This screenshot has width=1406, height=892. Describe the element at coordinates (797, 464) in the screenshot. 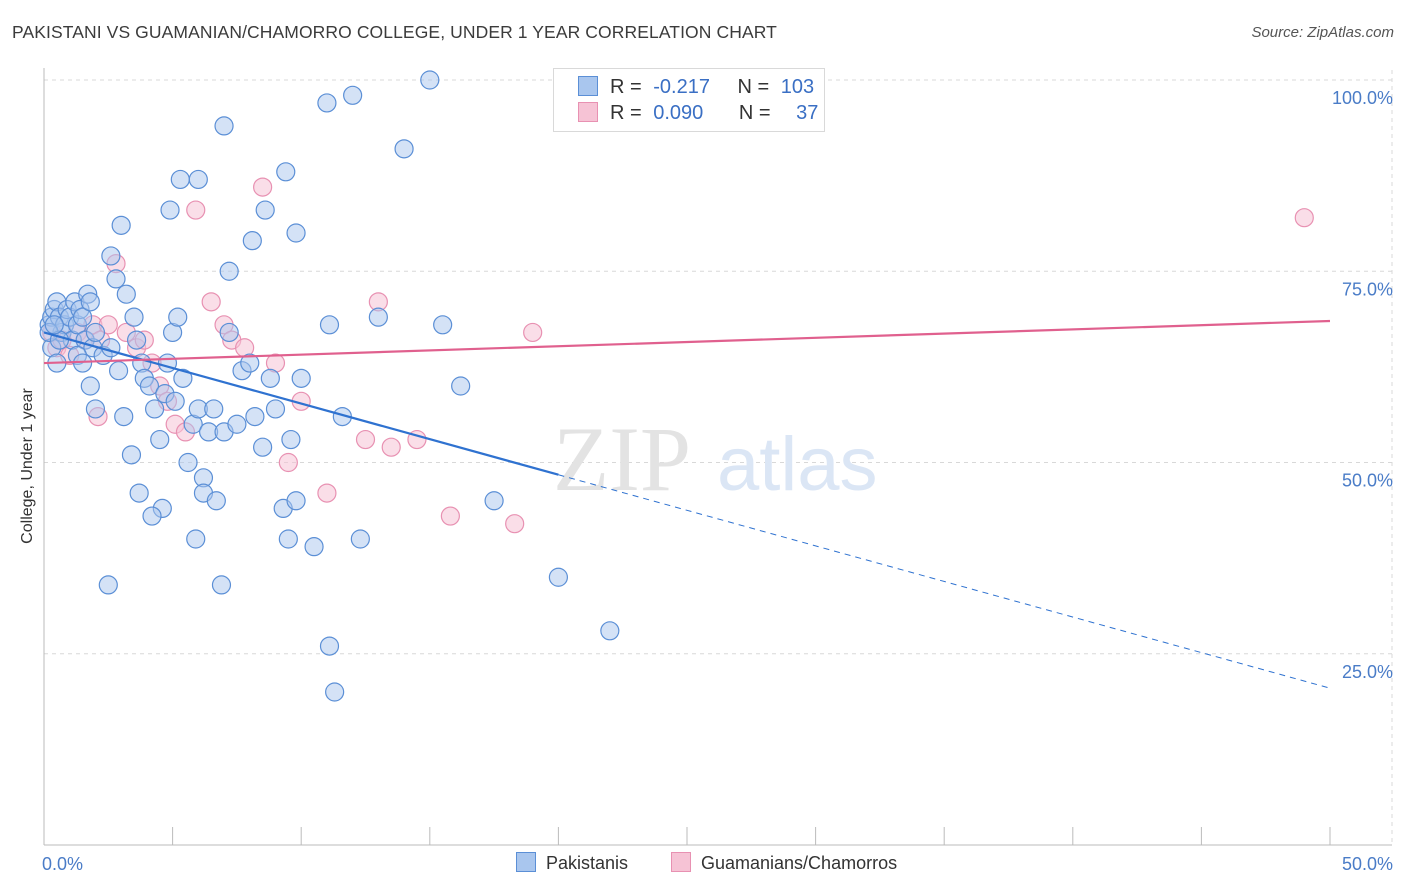

I see `watermark-atlas: atlas` at that location.